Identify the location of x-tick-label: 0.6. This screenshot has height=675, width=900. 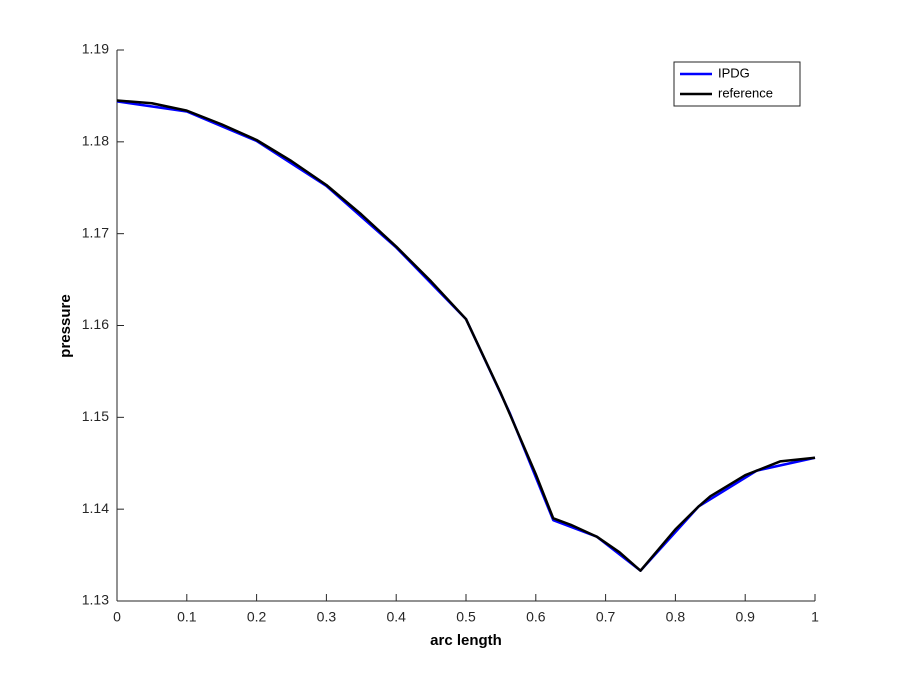
(536, 617).